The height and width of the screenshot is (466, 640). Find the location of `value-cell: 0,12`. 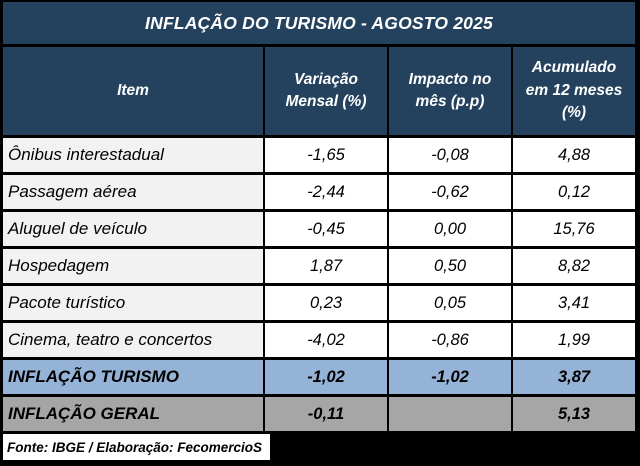

value-cell: 0,12 is located at coordinates (574, 192).